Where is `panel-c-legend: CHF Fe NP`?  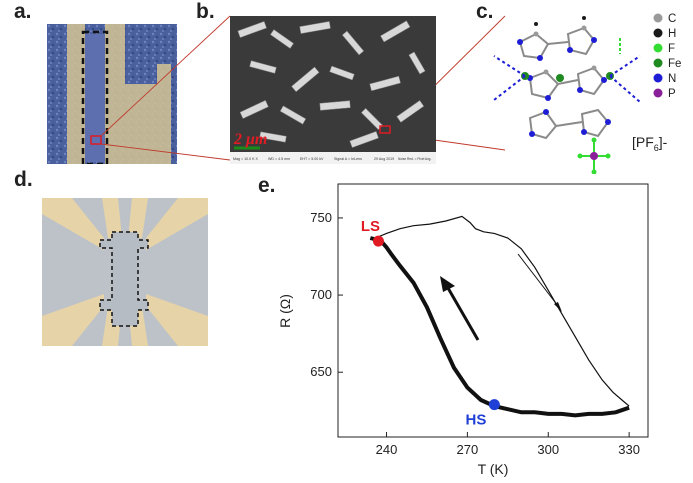
panel-c-legend: CHF Fe NP is located at coordinates (667, 56).